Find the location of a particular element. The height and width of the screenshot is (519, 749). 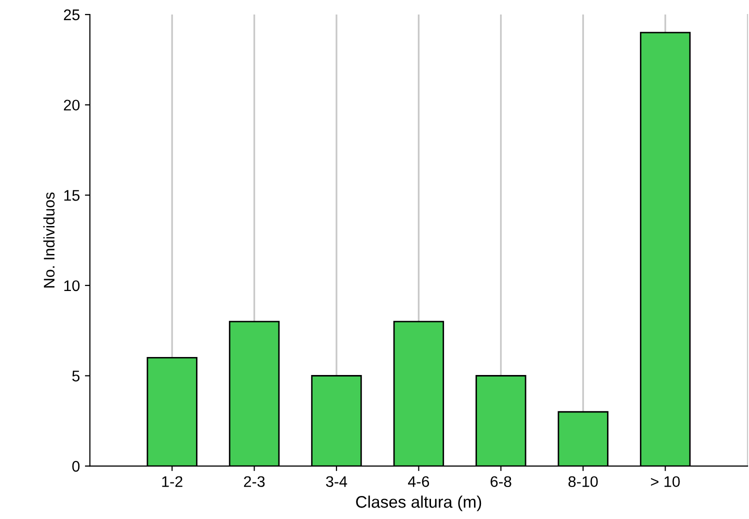

y-tick-label: 15 is located at coordinates (72, 195).